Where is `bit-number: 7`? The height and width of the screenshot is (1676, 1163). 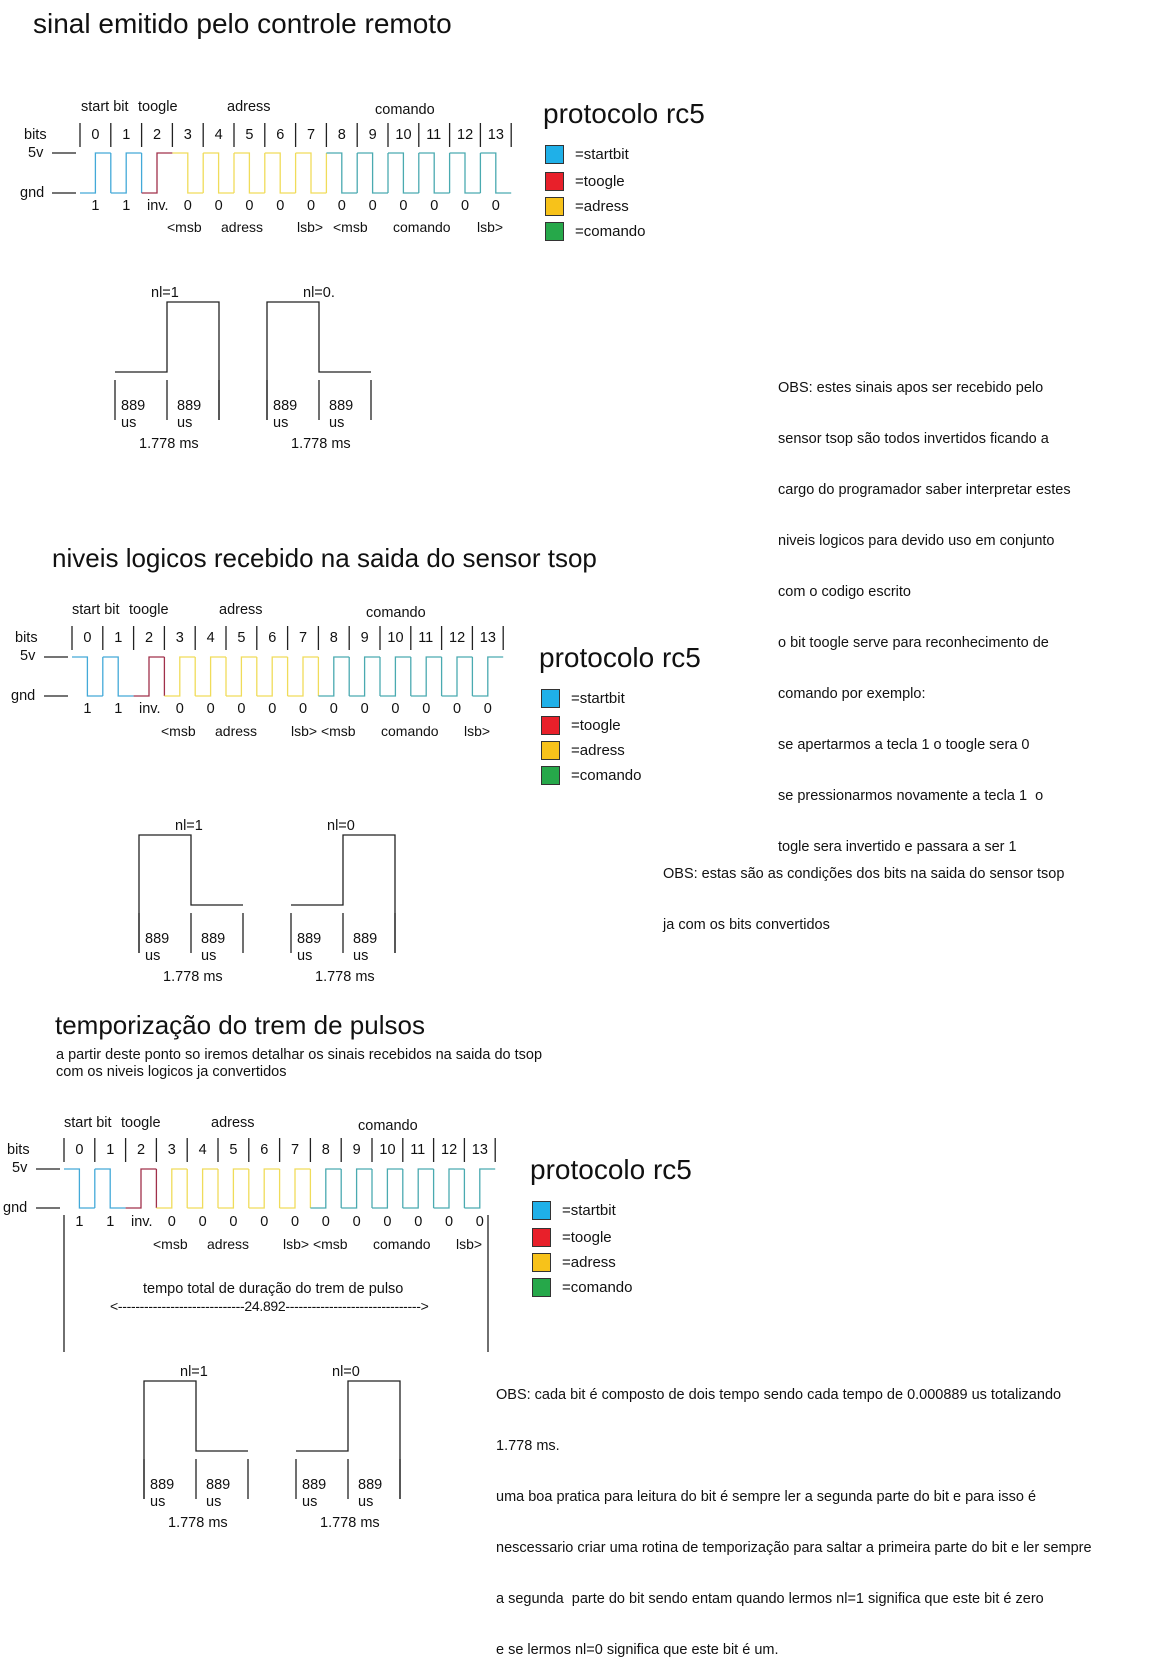
bit-number: 7 is located at coordinates (311, 135).